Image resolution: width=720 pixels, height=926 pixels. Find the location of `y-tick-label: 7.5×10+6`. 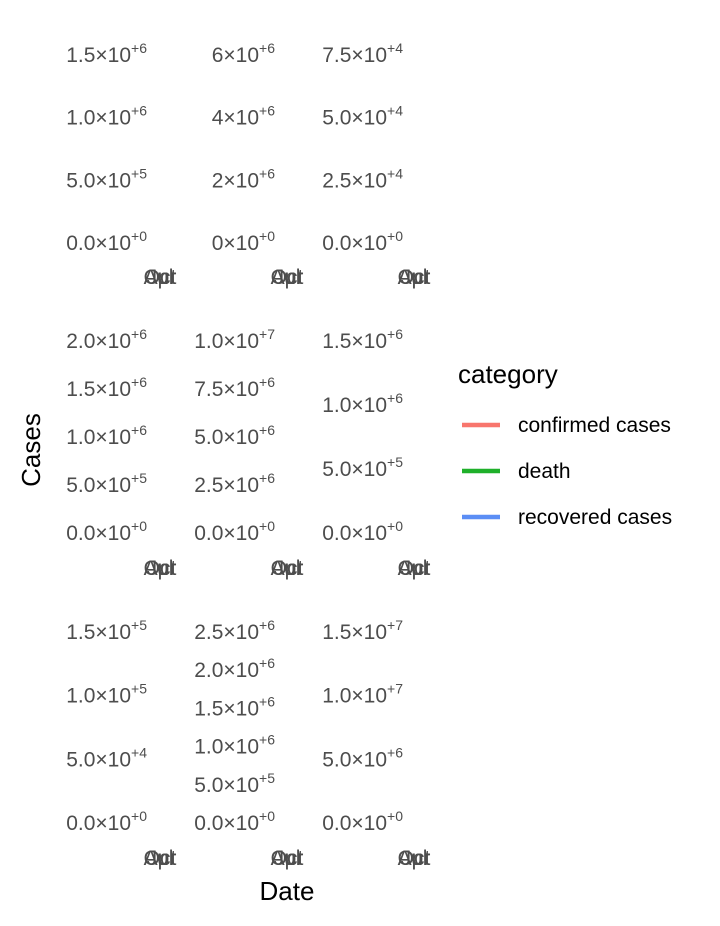

y-tick-label: 7.5×10+6 is located at coordinates (234, 387).